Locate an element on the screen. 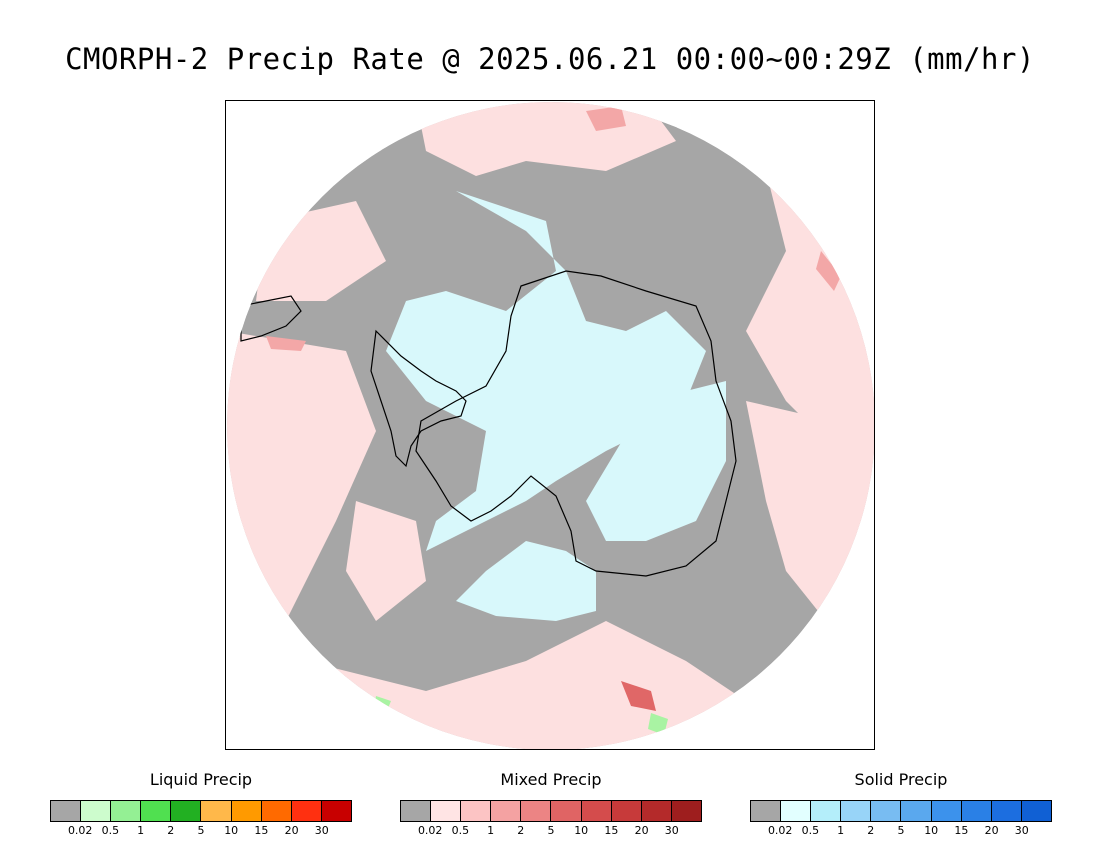  legend-title: Mixed Precip is located at coordinates (551, 779).